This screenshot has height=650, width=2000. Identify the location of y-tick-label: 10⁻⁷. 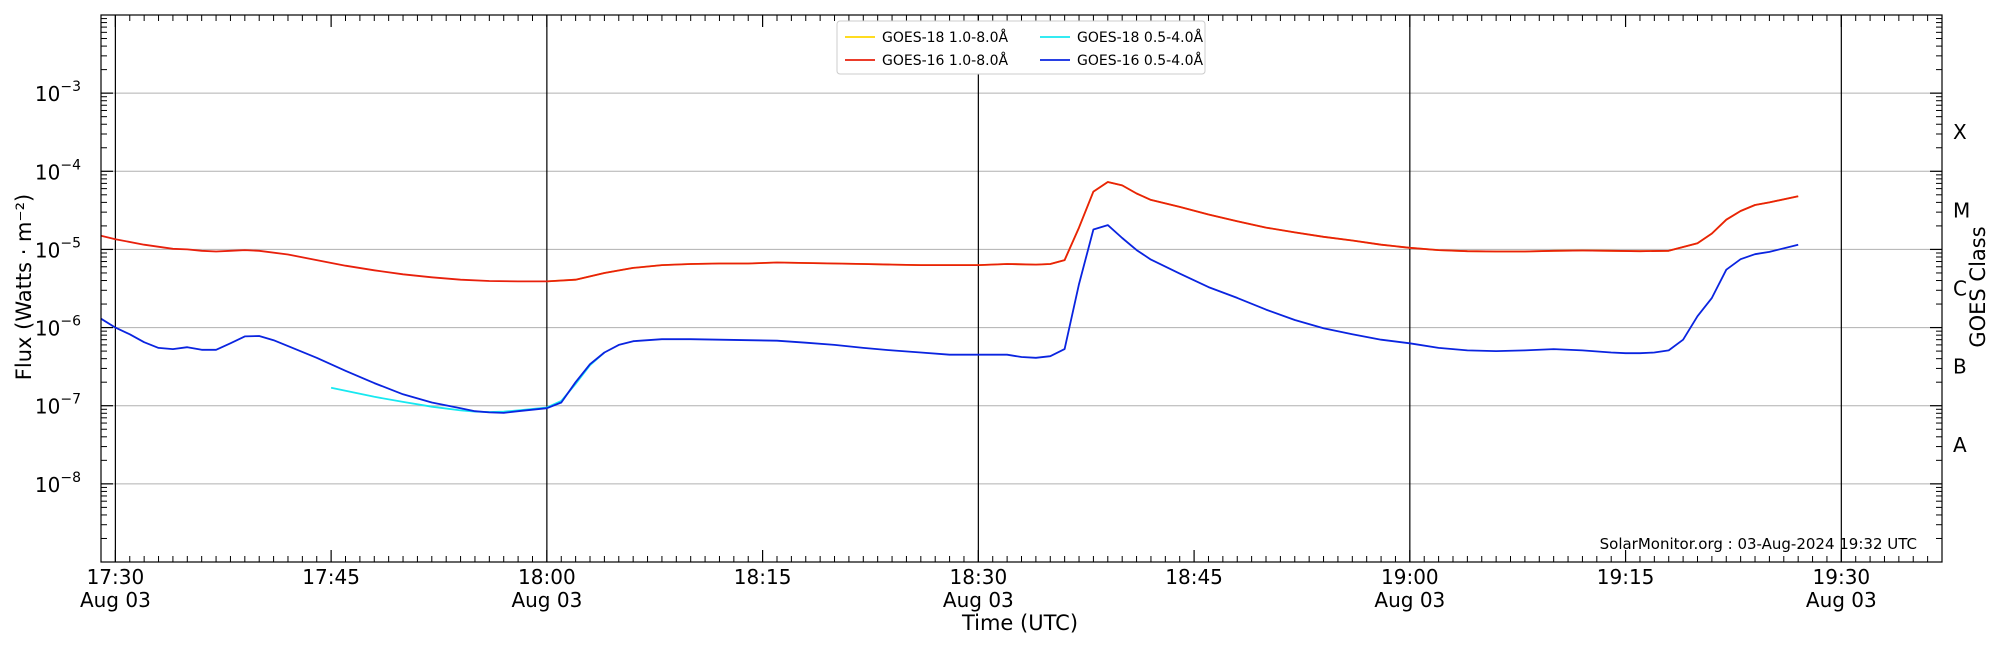
(58, 405).